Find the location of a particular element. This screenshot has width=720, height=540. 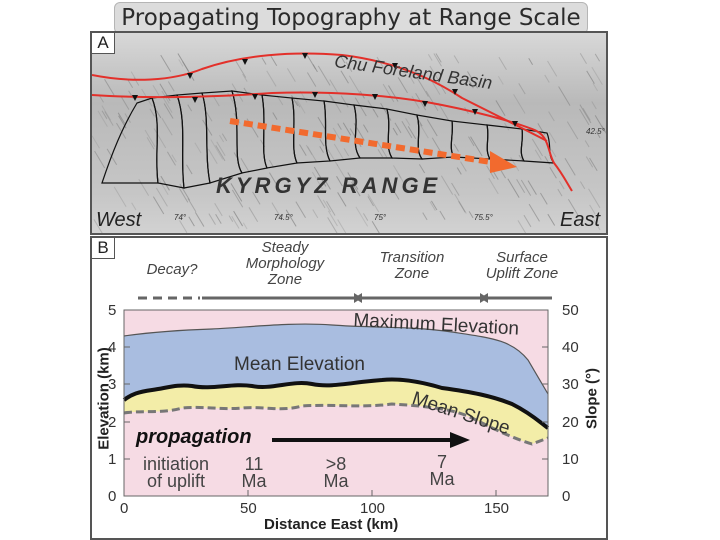

propagation-arrow-head is located at coordinates (460, 440).